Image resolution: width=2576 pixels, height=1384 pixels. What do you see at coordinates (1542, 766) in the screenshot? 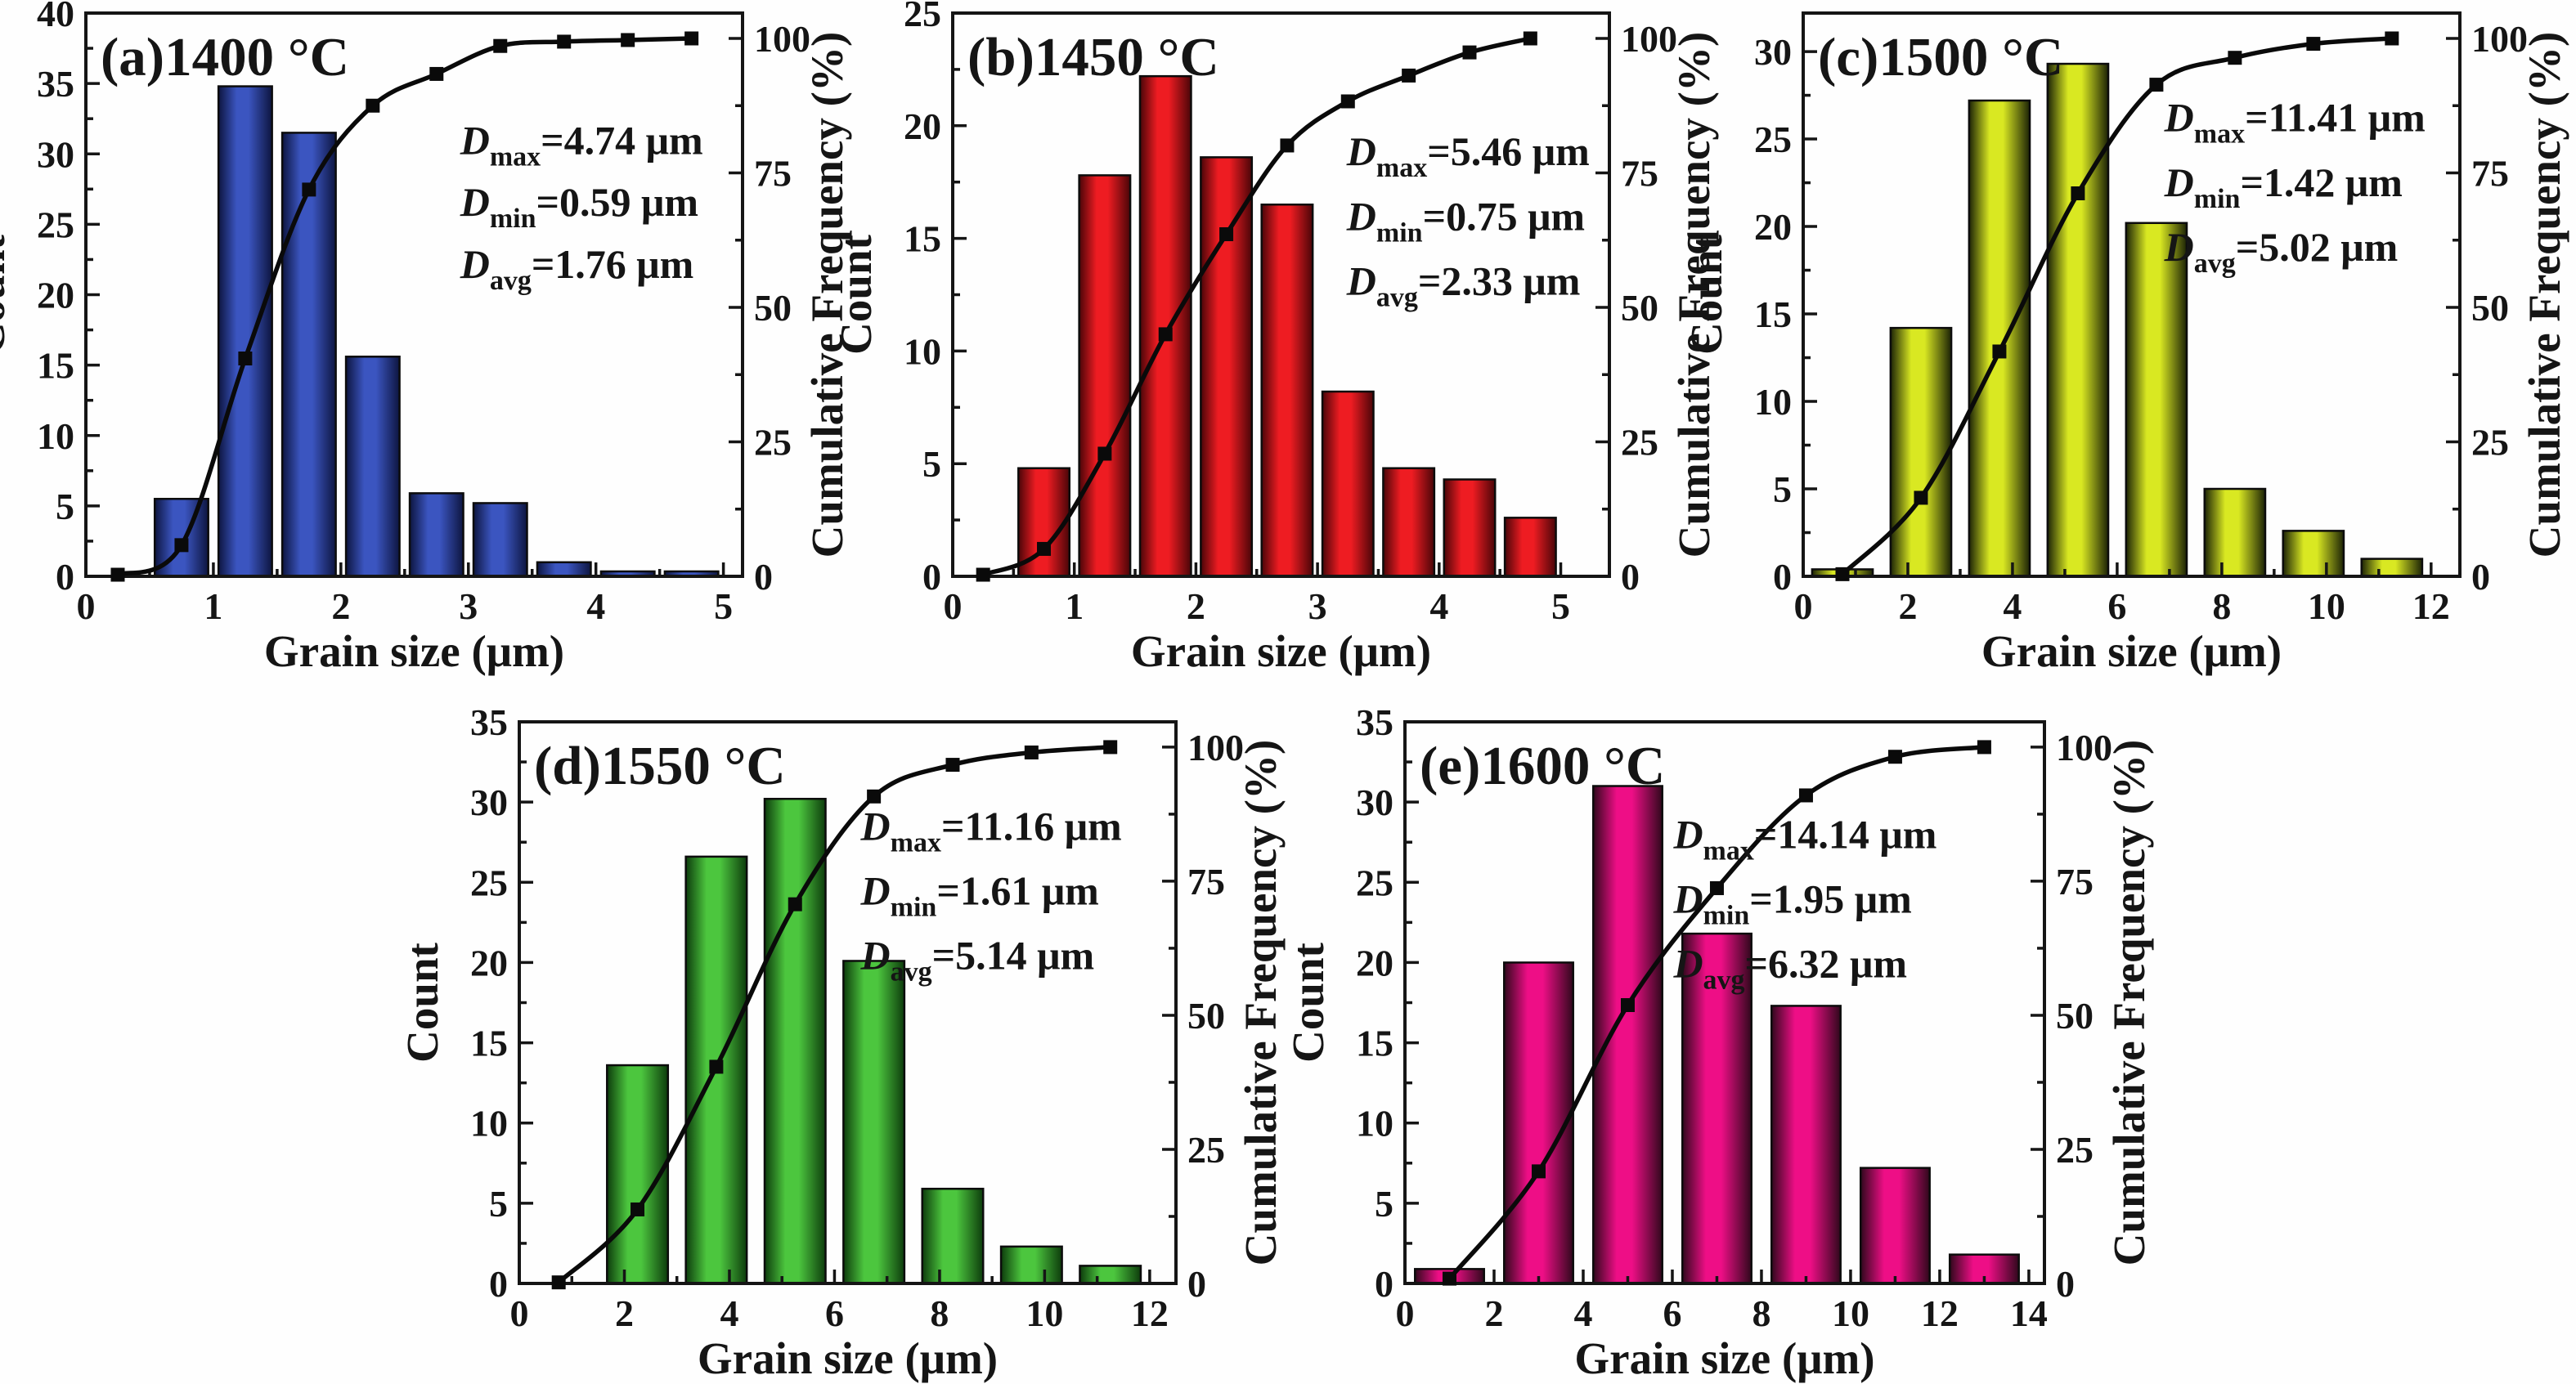
I see `panel-title: (e)1600 °C` at bounding box center [1542, 766].